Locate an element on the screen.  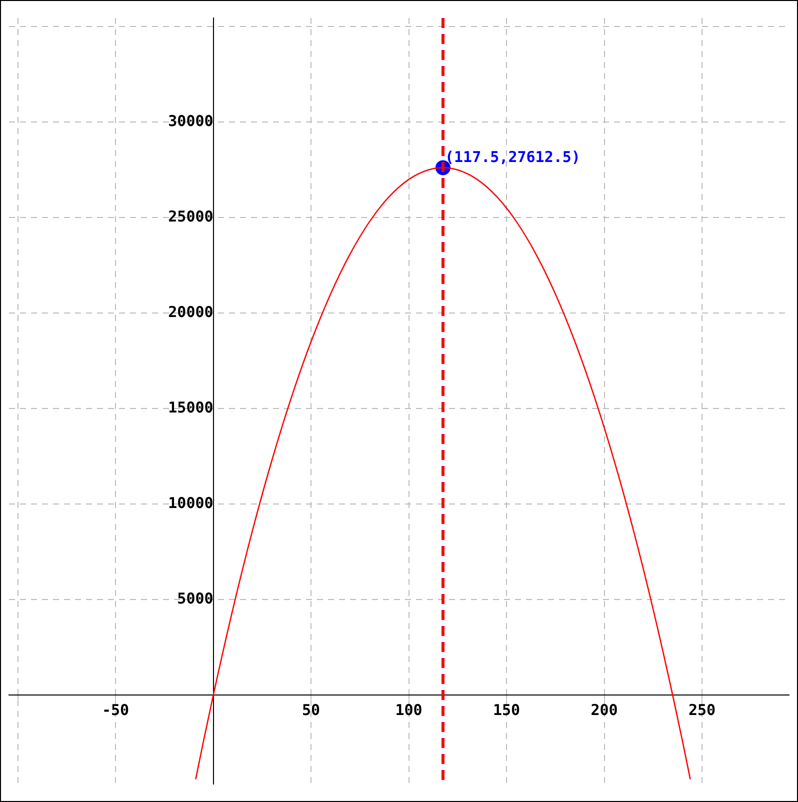
x-tick-label: 200 is located at coordinates (604, 710).